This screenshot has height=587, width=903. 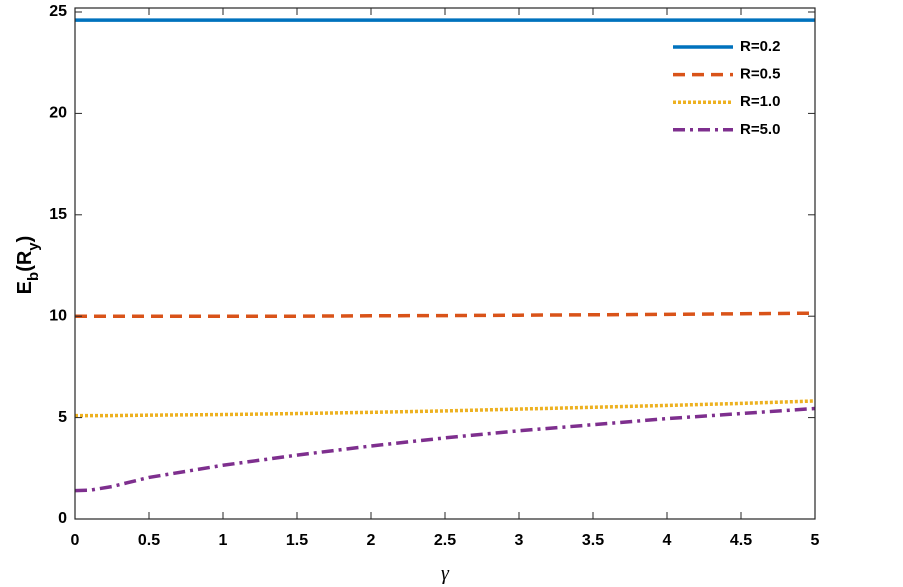 What do you see at coordinates (33, 276) in the screenshot?
I see `y-axis-label-subscript: b` at bounding box center [33, 276].